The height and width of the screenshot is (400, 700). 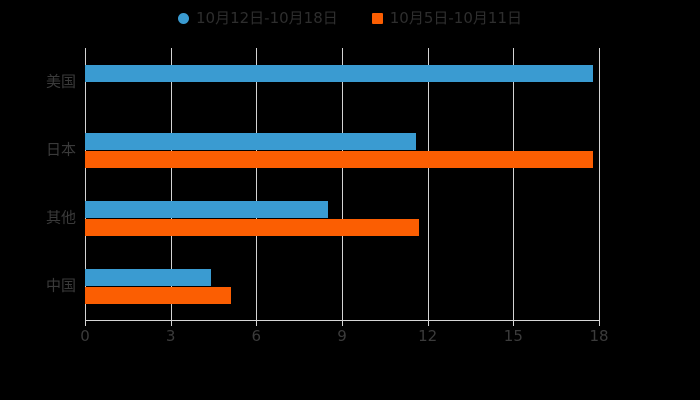 What do you see at coordinates (350, 18) in the screenshot?
I see `chart-legend: 10月12日-10月18日 10月5日-10月11日` at bounding box center [350, 18].